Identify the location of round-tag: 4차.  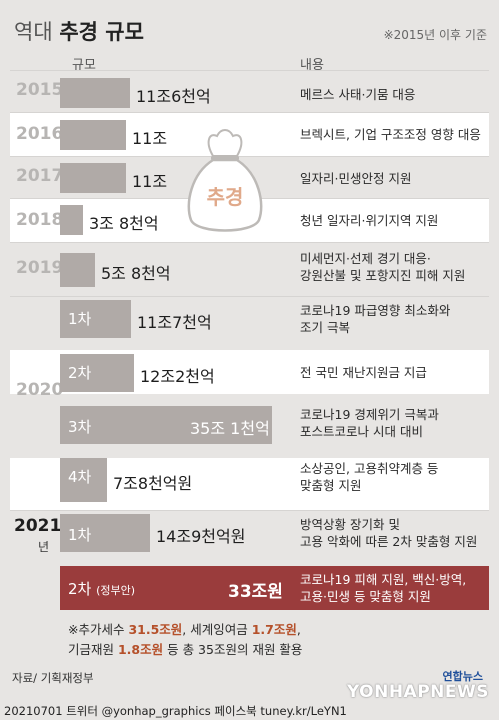
(80, 477).